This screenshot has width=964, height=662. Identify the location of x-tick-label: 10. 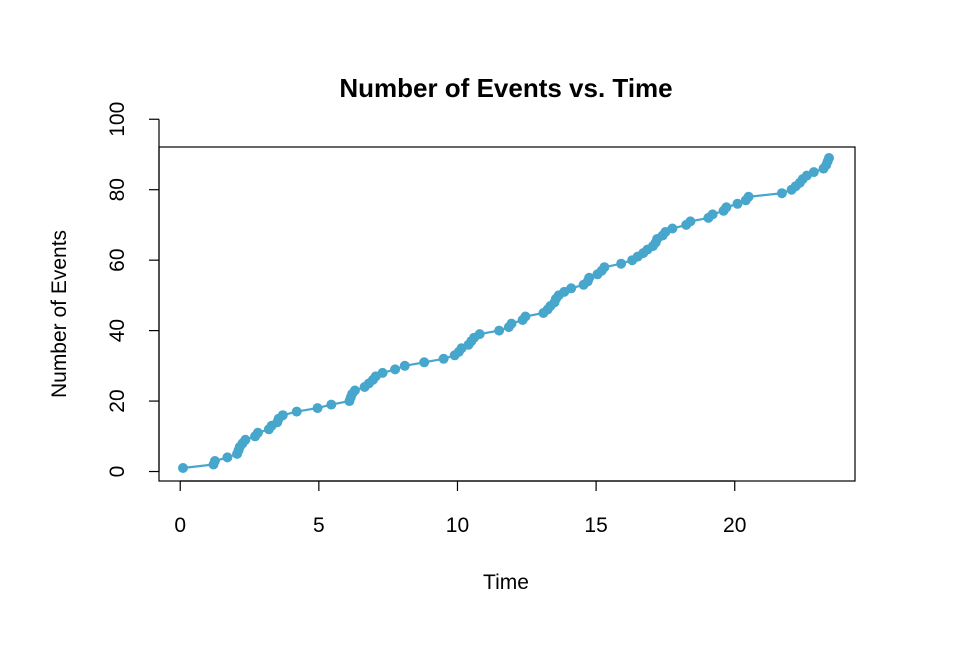
(457, 525).